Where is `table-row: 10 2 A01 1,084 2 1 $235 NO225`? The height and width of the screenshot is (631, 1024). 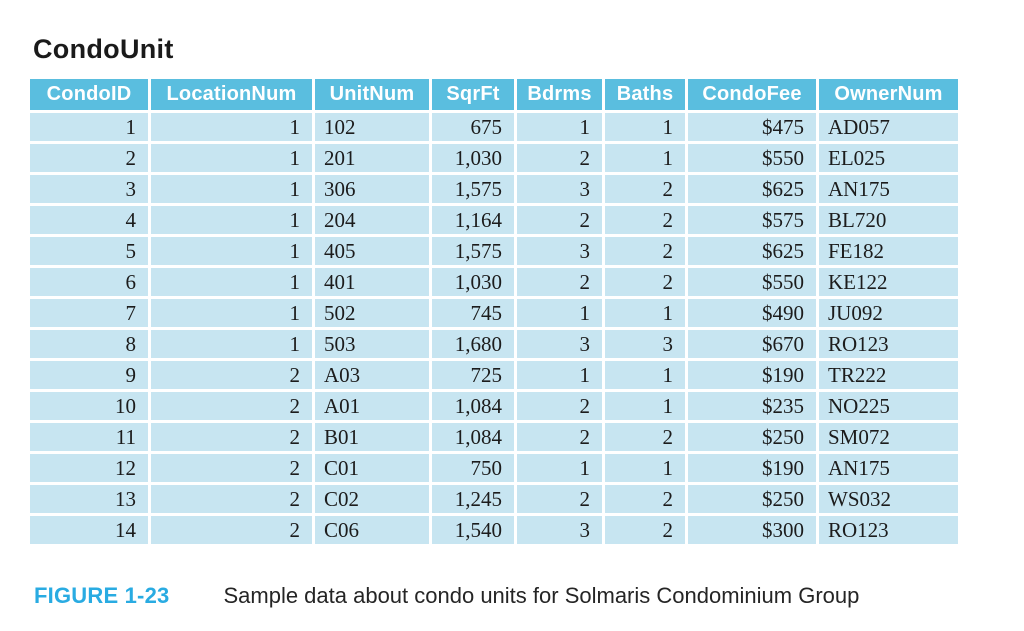
table-row: 10 2 A01 1,084 2 1 $235 NO225 is located at coordinates (494, 406).